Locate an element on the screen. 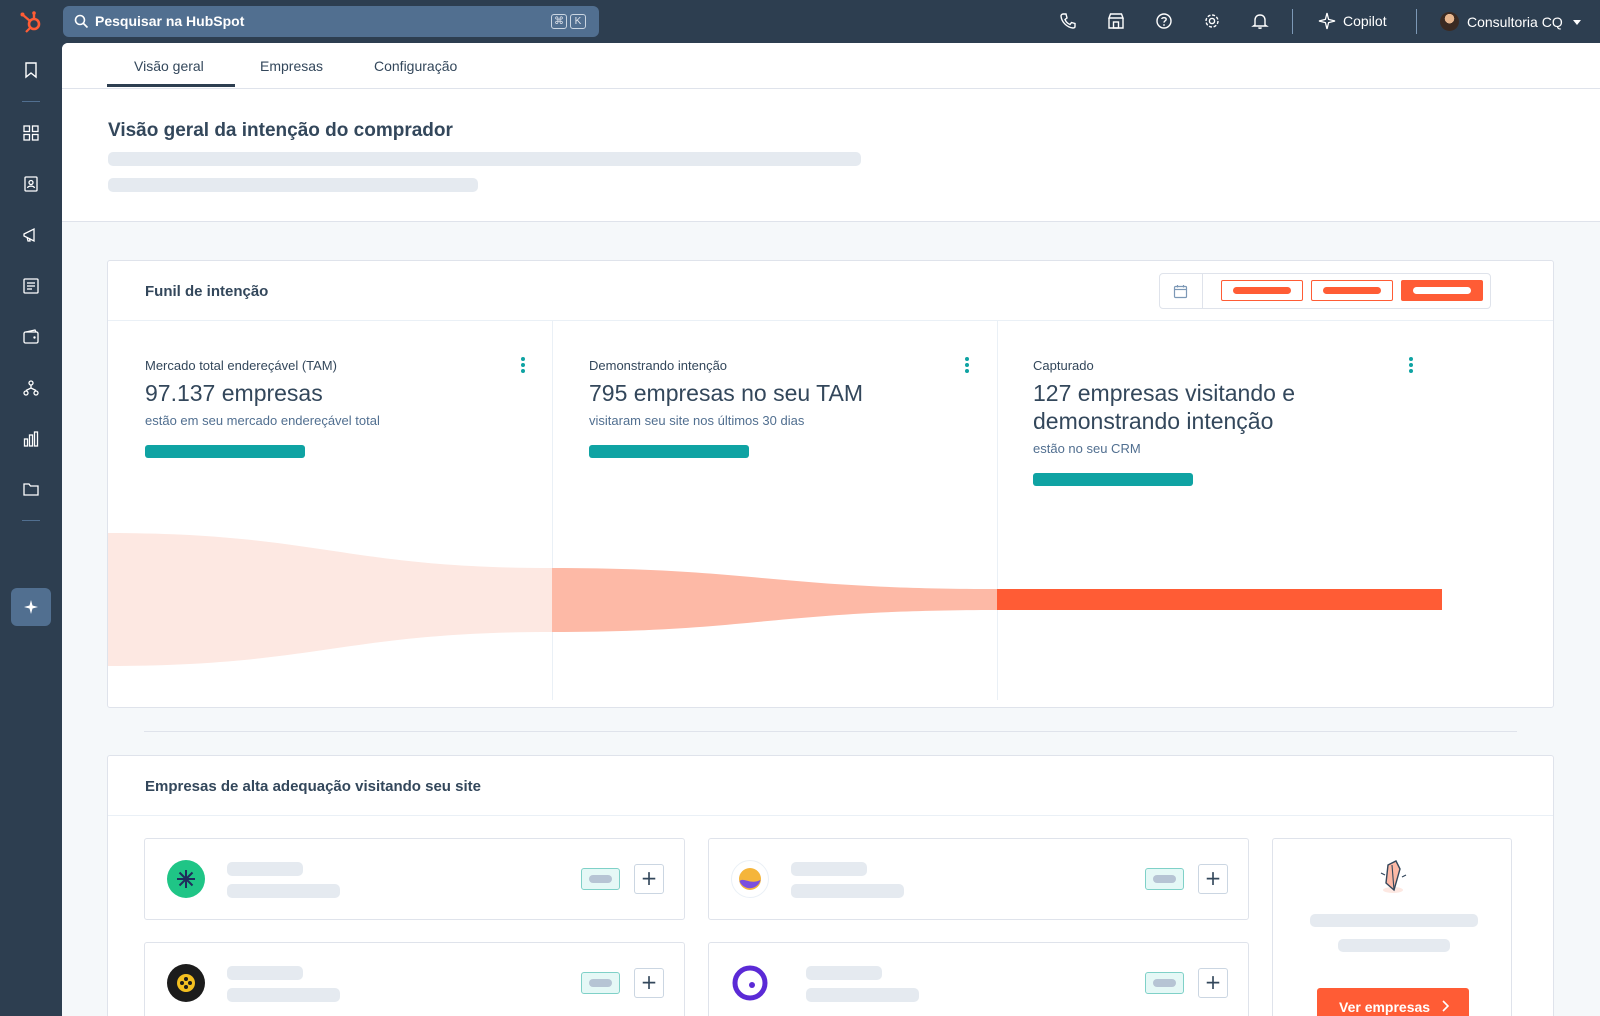 Image resolution: width=1600 pixels, height=1016 pixels. marketing-icon is located at coordinates (31, 235).